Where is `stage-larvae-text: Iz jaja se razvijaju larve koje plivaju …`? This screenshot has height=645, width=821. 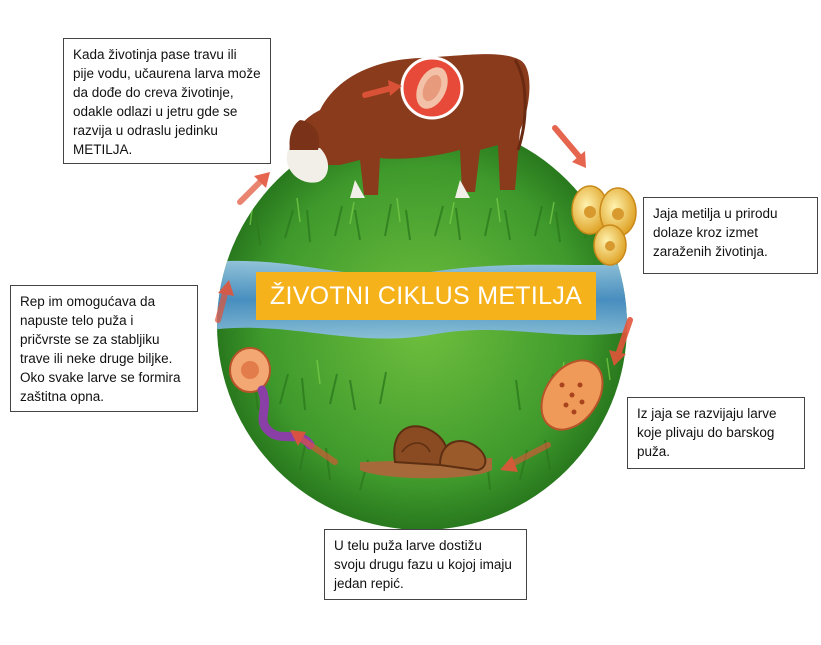
stage-larvae-text: Iz jaja se razvijaju larve koje plivaju … is located at coordinates (716, 433).